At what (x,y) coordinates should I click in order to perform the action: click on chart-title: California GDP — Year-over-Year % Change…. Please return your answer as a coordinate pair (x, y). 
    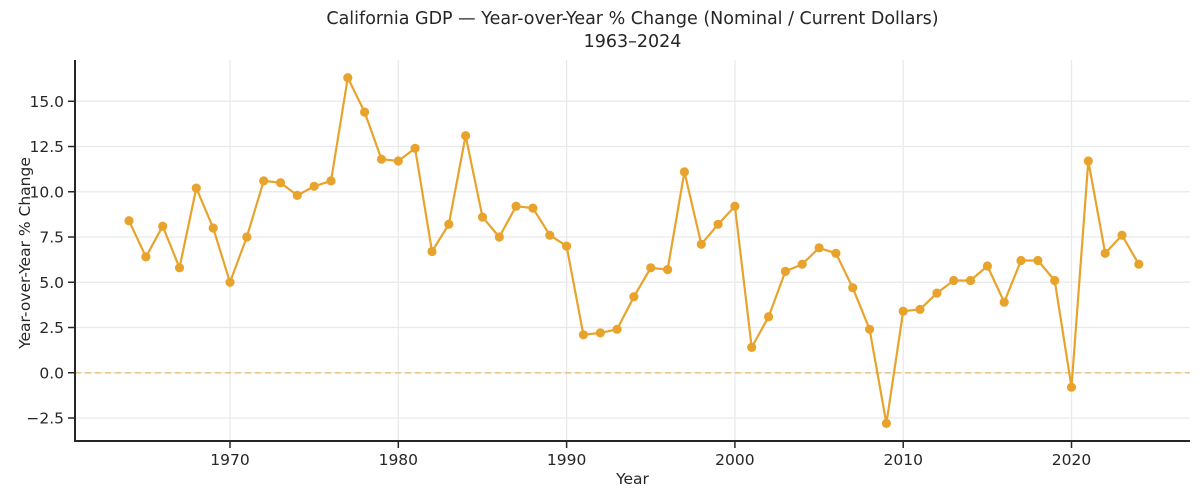
    Looking at the image, I should click on (632, 31).